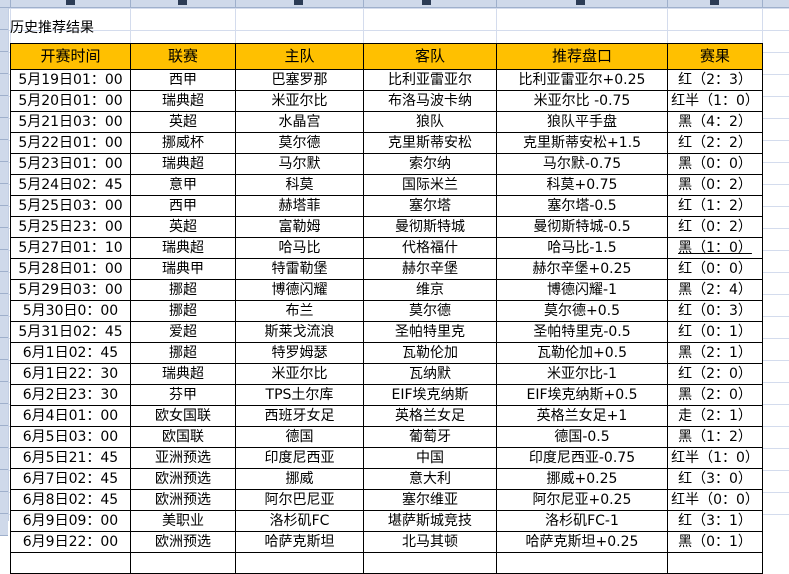 The height and width of the screenshot is (574, 789). Describe the element at coordinates (299, 437) in the screenshot. I see `cell-home: 德国` at that location.